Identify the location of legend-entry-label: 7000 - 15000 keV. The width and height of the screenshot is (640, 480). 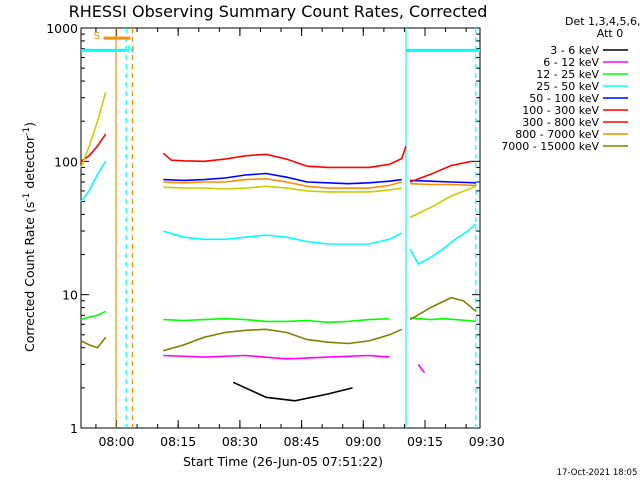
(550, 146).